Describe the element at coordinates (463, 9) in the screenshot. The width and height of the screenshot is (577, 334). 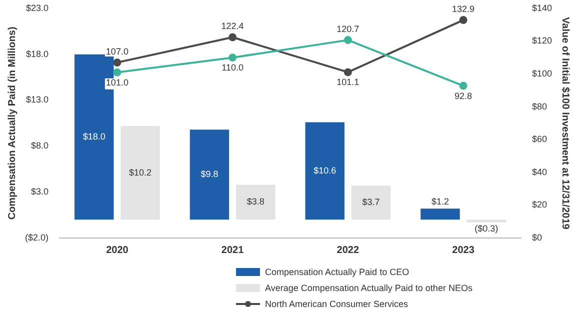
I see `data-label: 132.9` at that location.